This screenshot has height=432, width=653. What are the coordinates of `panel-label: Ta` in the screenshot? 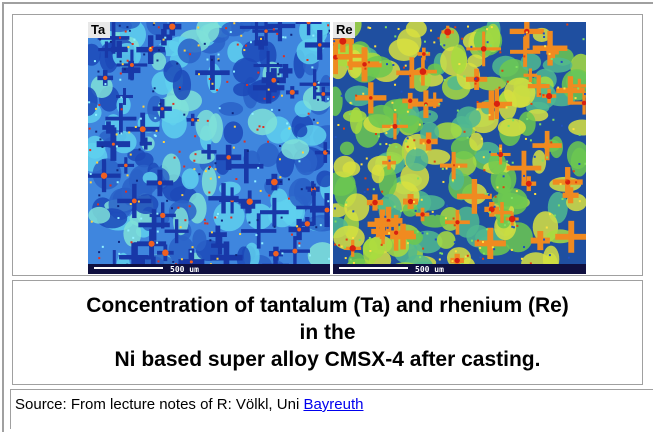 It's located at (98, 29).